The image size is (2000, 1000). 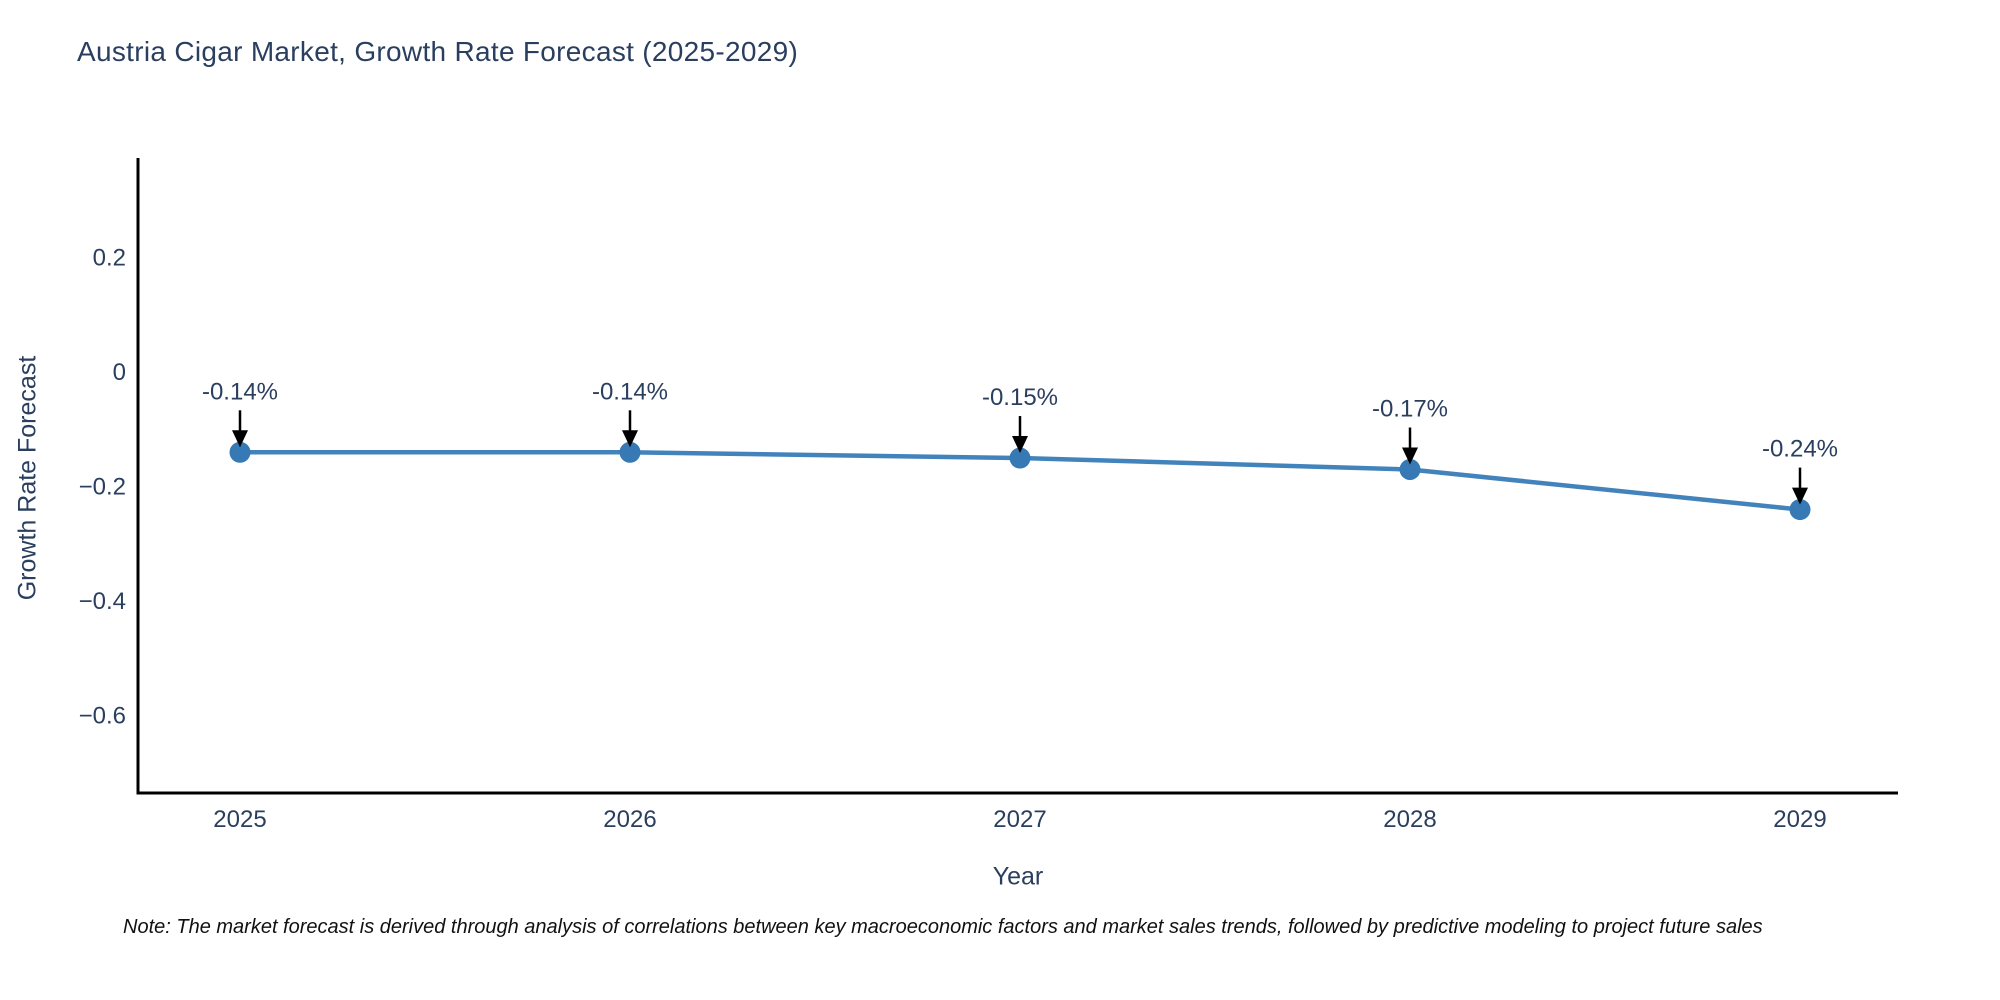 I want to click on y-tick-label: −0.2, so click(x=102, y=487).